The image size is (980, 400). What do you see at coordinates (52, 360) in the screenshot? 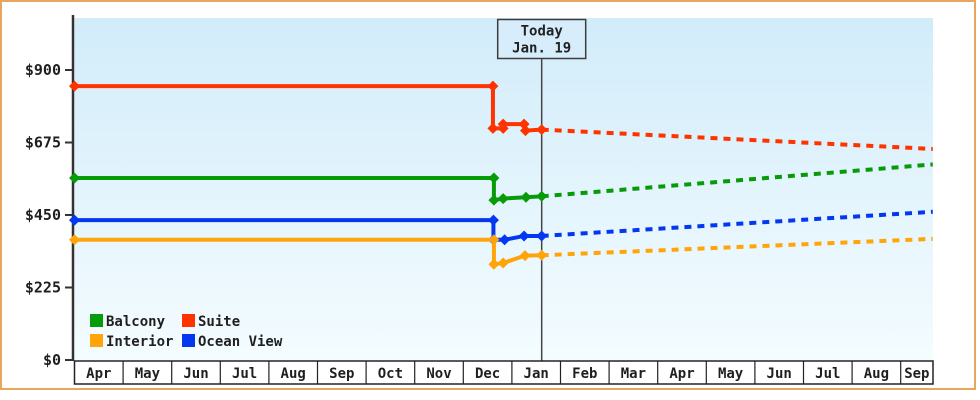
I see `y-axis-tick-label: $0` at bounding box center [52, 360].